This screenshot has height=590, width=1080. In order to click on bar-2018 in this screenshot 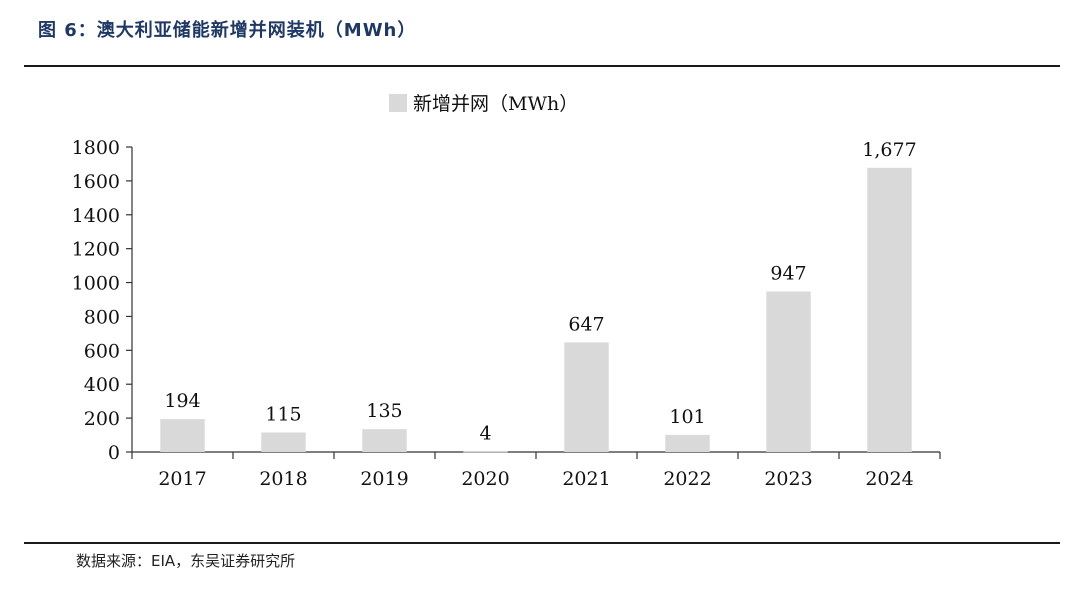, I will do `click(283, 442)`.